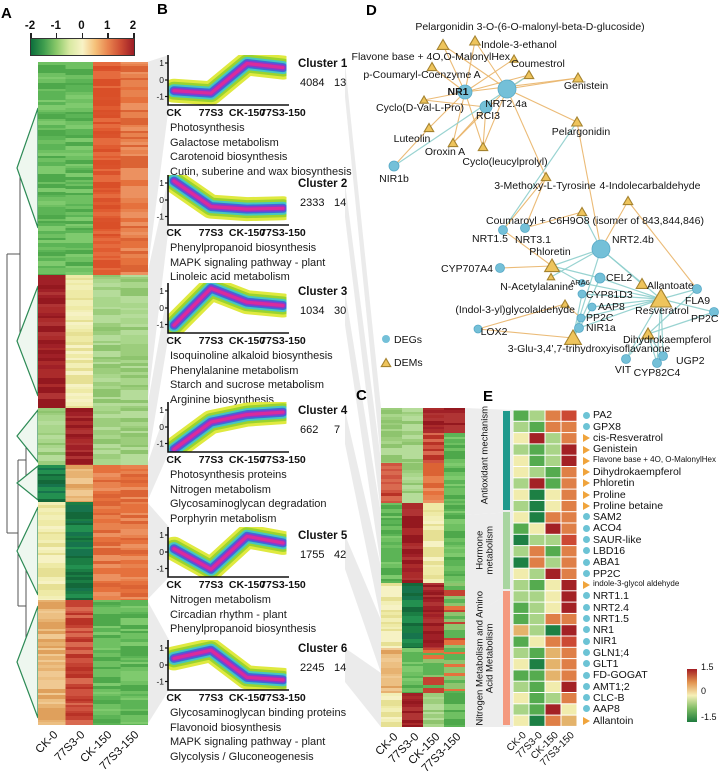 This screenshot has height=773, width=720. Describe the element at coordinates (220, 489) in the screenshot. I see `pathway-line: Nitrogen metabolism` at that location.